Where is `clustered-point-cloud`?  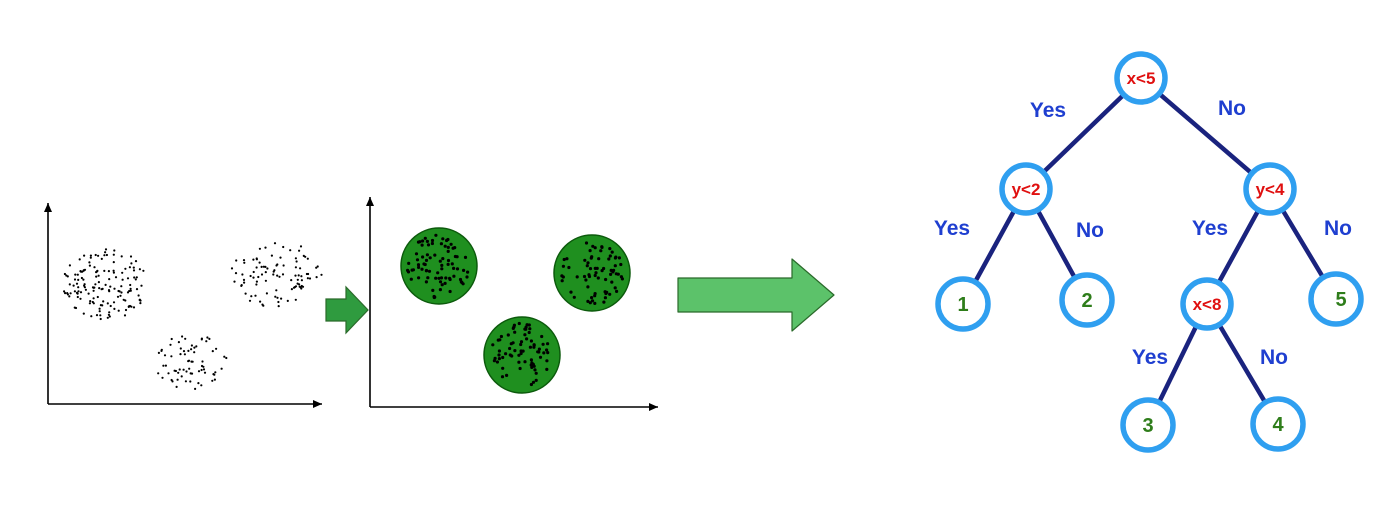 clustered-point-cloud is located at coordinates (515, 310).